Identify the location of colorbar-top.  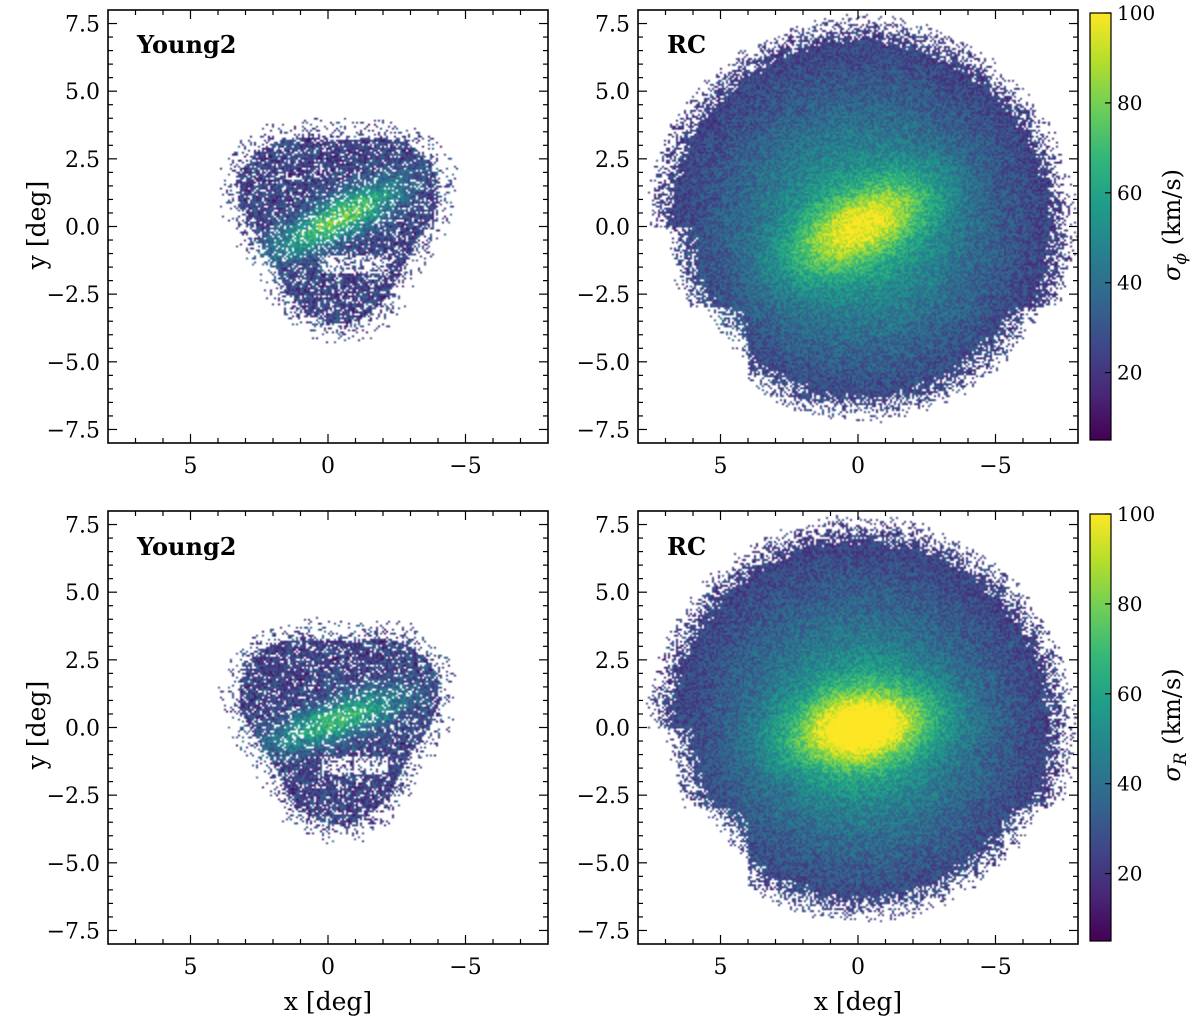
(1100, 226).